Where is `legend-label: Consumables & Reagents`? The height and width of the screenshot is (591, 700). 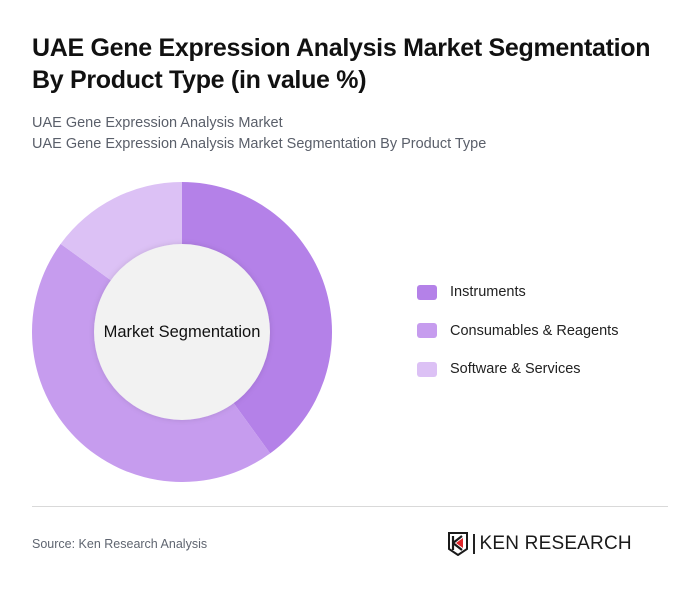
legend-label: Consumables & Reagents is located at coordinates (534, 330).